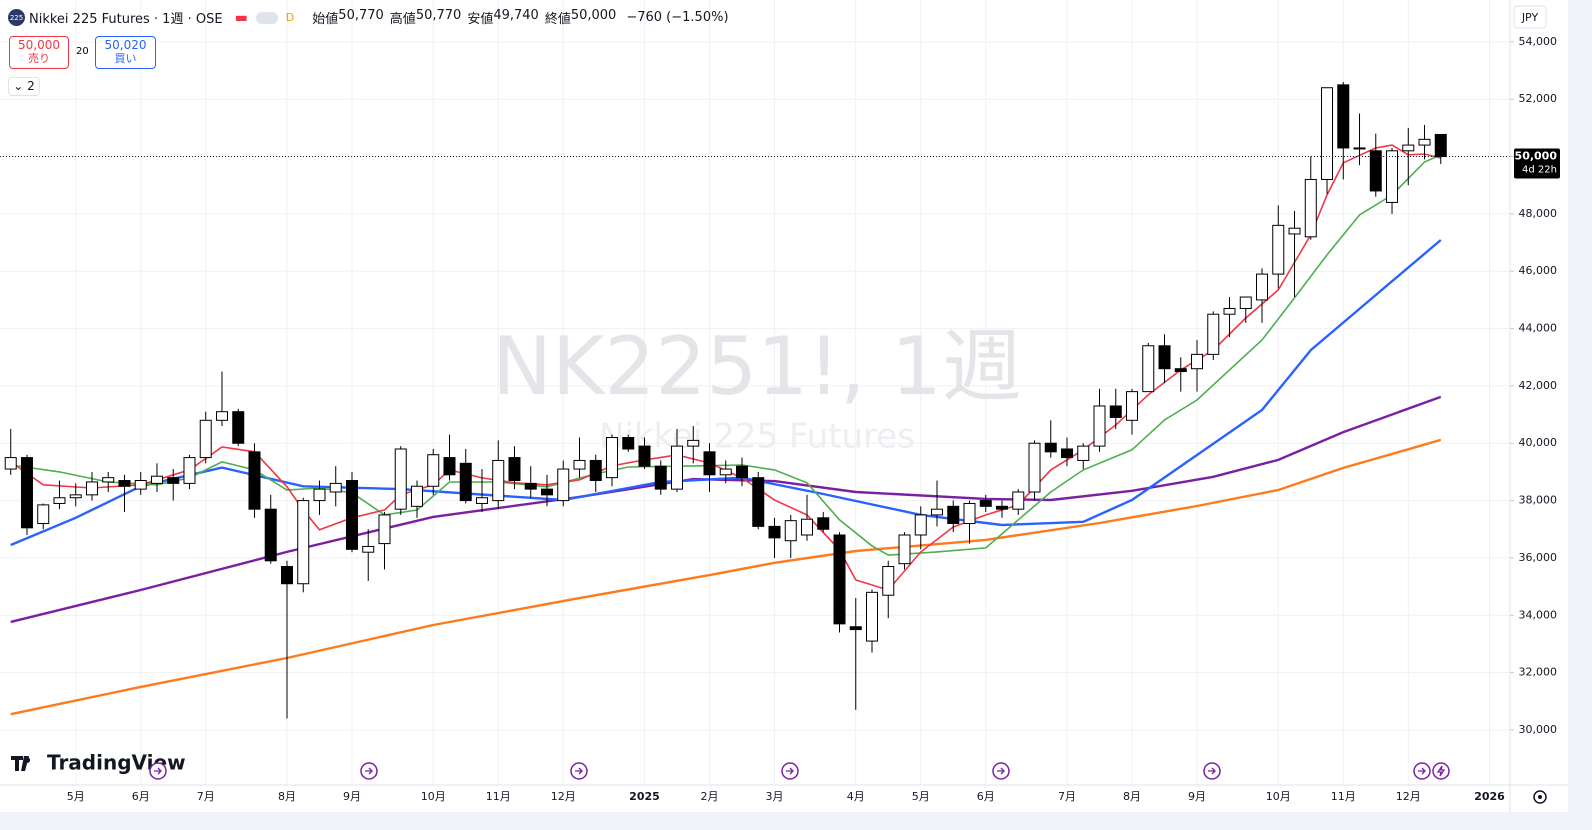 The height and width of the screenshot is (830, 1592). I want to click on symbol-title: Nikkei 225 Futures · 1週 · OSE, so click(126, 19).